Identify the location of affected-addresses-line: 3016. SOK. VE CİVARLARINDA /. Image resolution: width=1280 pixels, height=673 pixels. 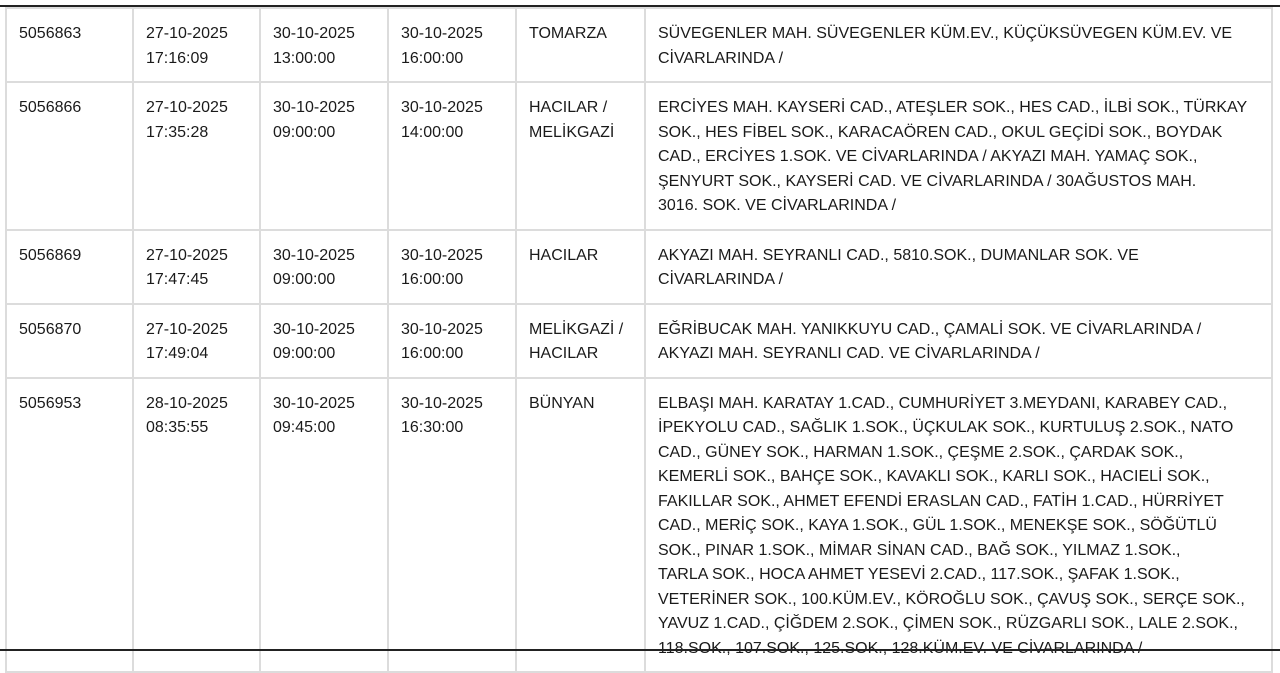
(777, 205).